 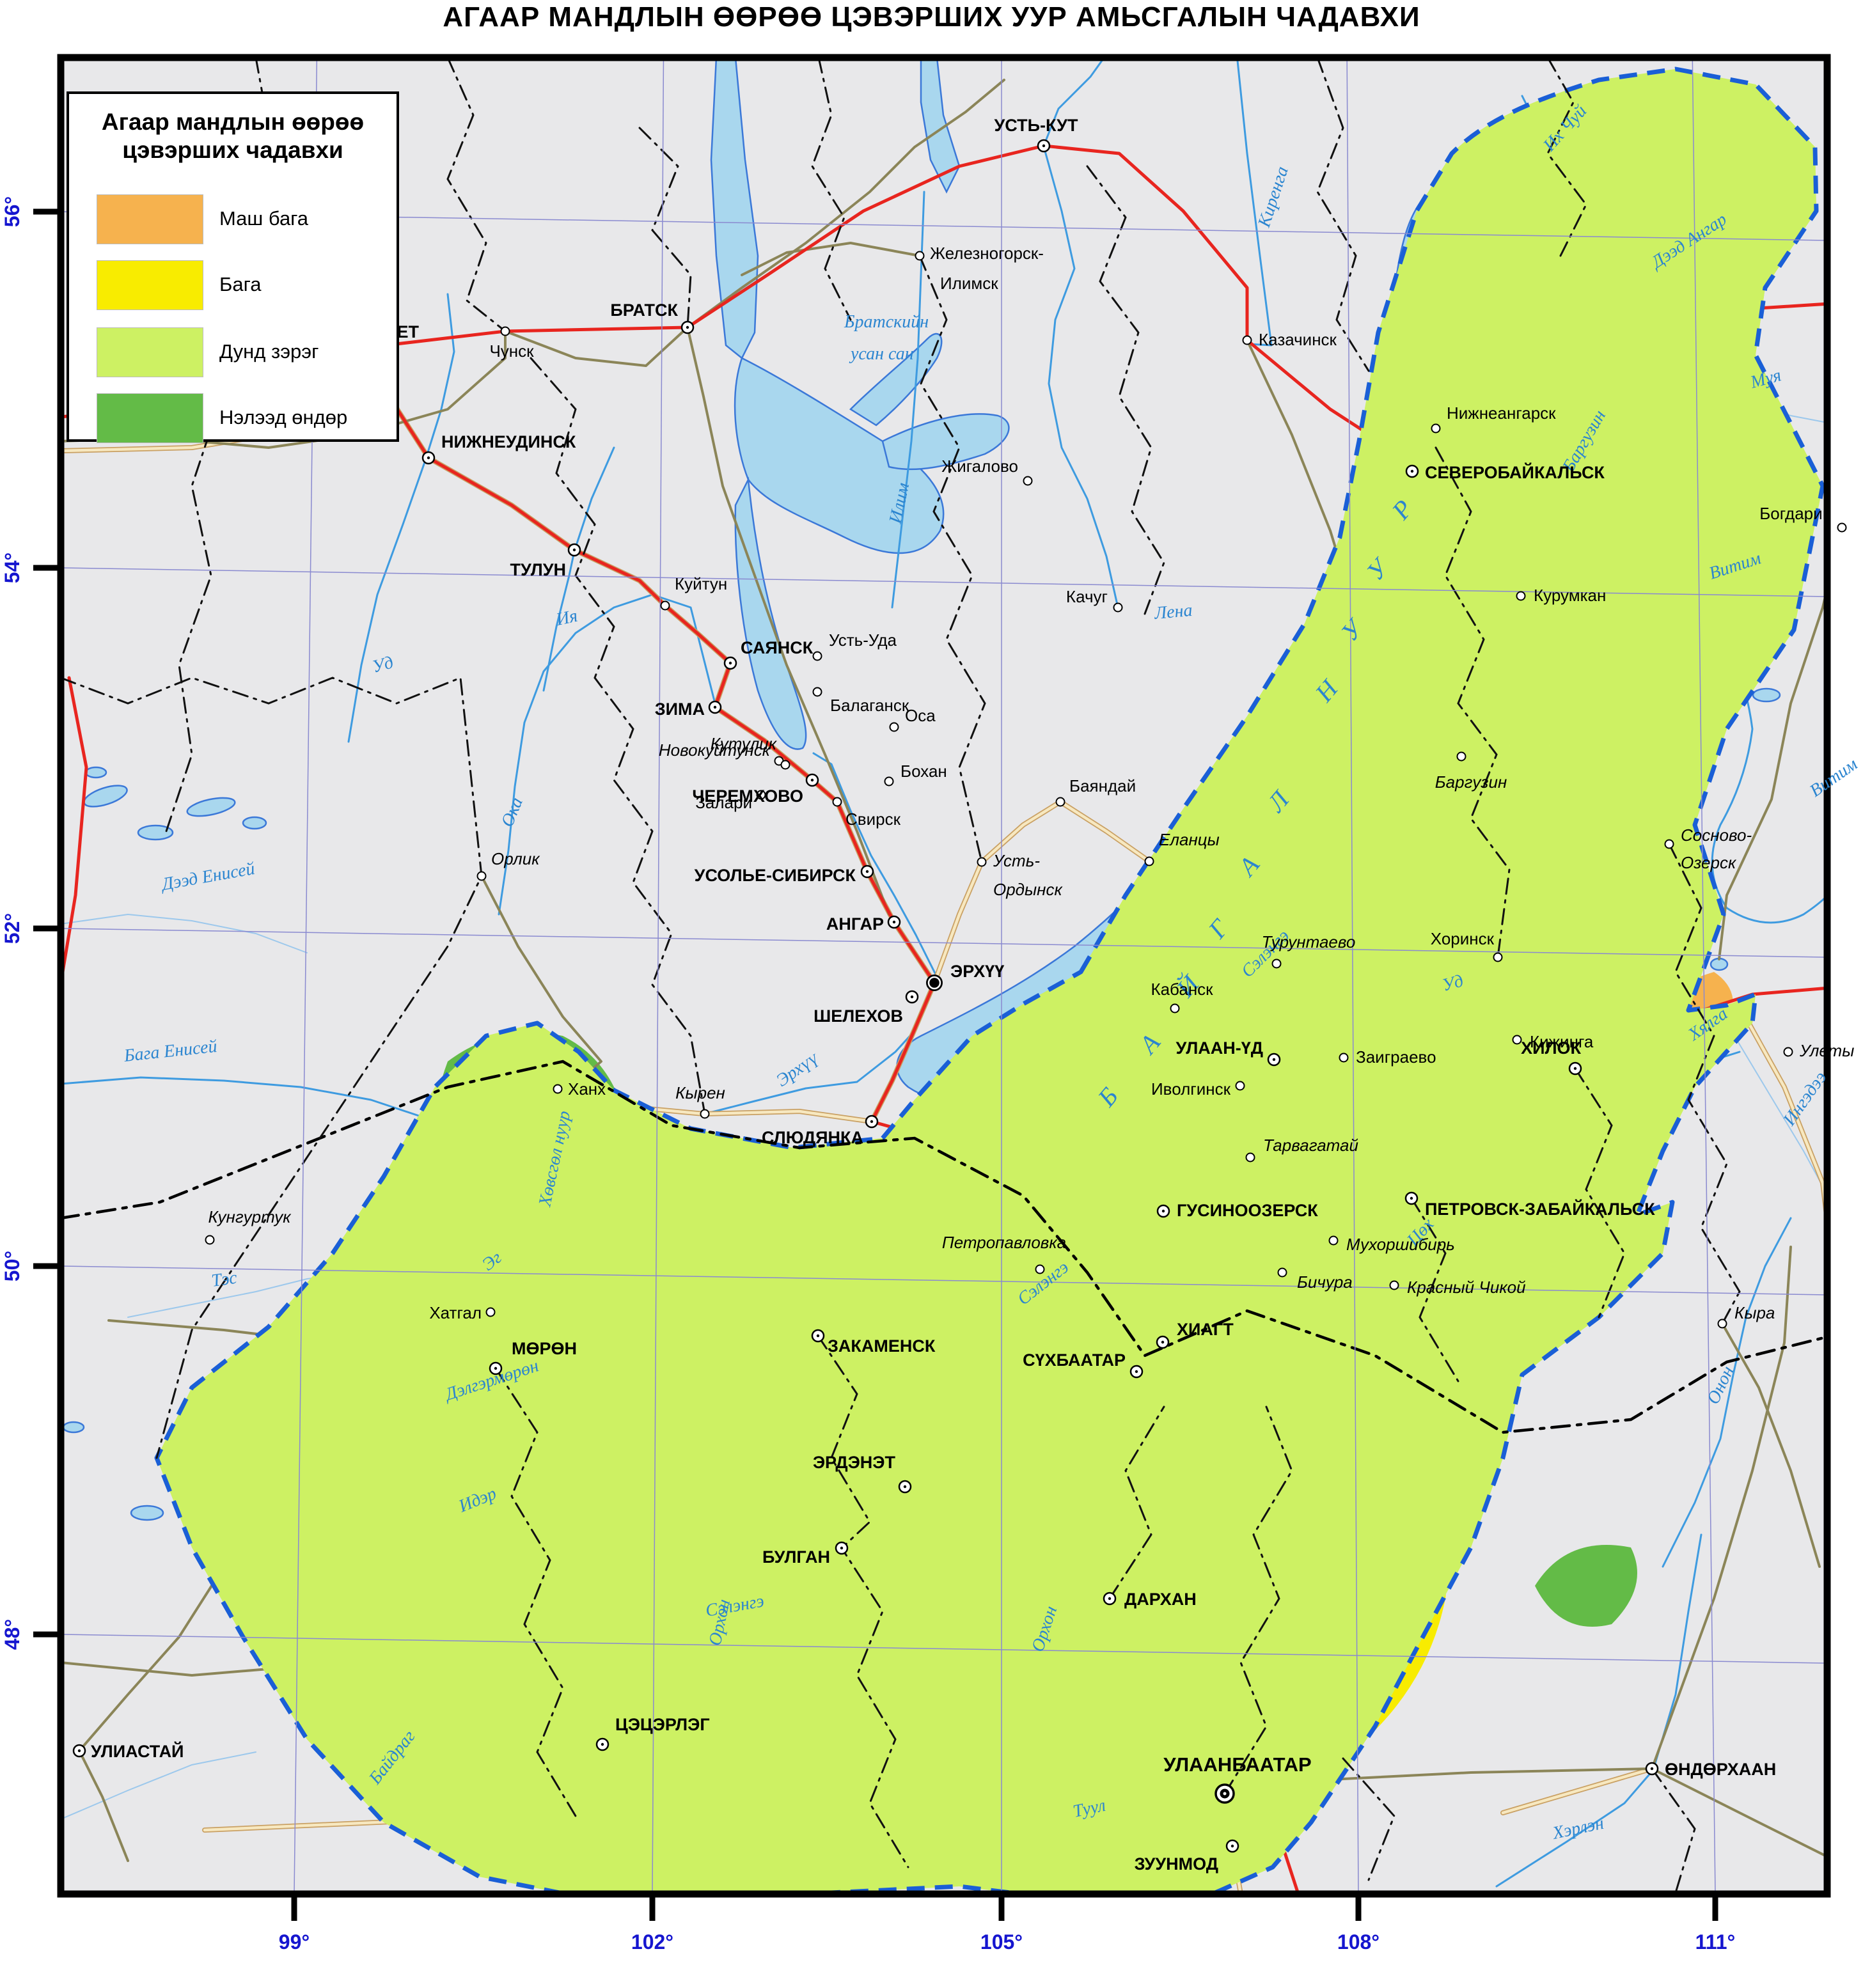 I want to click on city-label: АНГАР, so click(x=855, y=924).